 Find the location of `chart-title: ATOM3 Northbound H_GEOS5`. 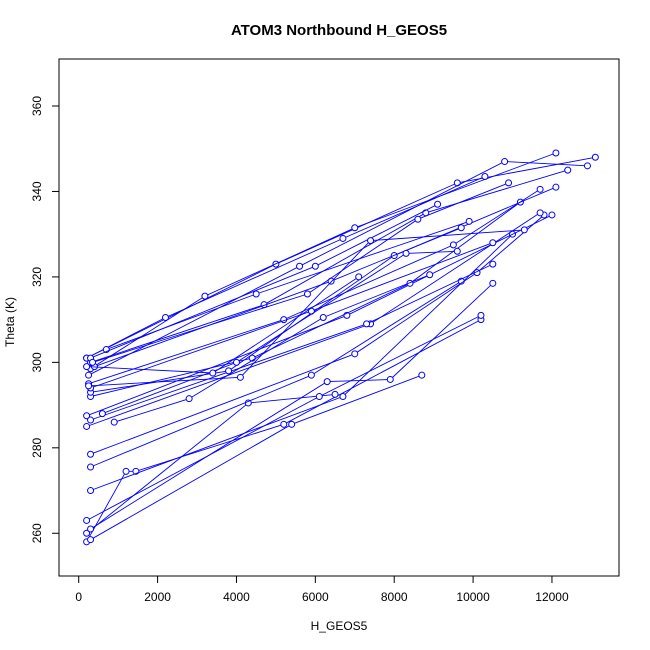

chart-title: ATOM3 Northbound H_GEOS5 is located at coordinates (339, 30).